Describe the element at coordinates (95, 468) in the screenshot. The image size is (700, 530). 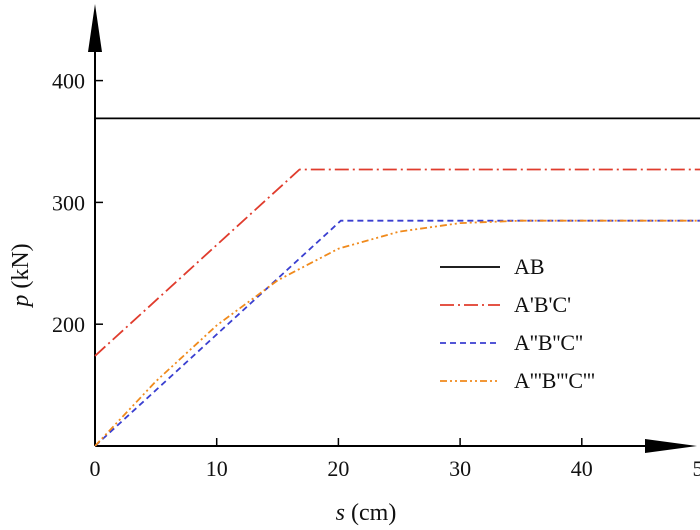
I see `x-tick-label: 0` at that location.